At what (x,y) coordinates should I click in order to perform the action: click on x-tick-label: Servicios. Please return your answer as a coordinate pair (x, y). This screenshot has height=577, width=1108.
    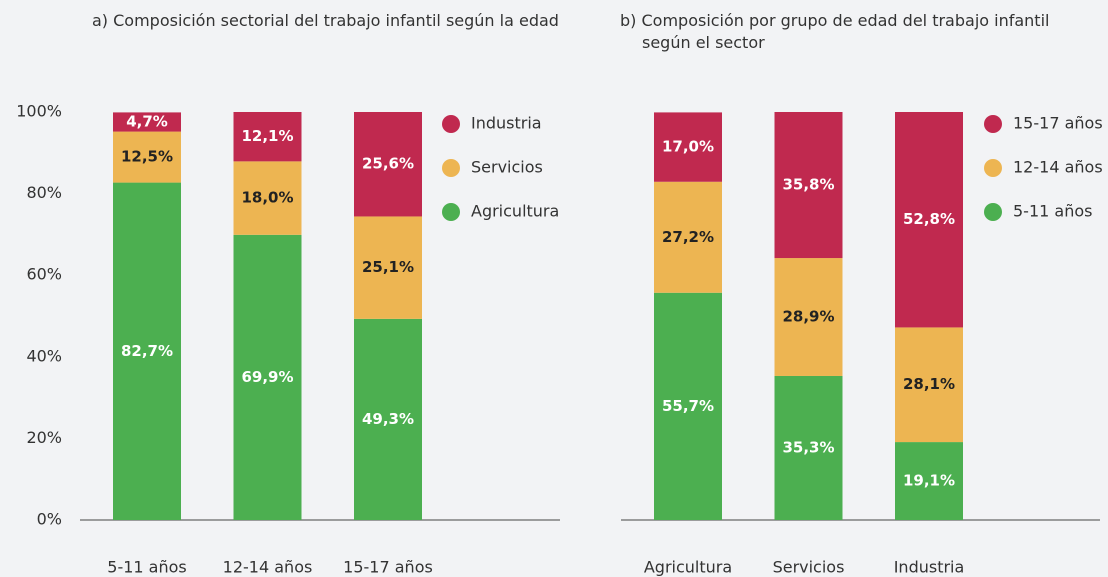
    Looking at the image, I should click on (809, 567).